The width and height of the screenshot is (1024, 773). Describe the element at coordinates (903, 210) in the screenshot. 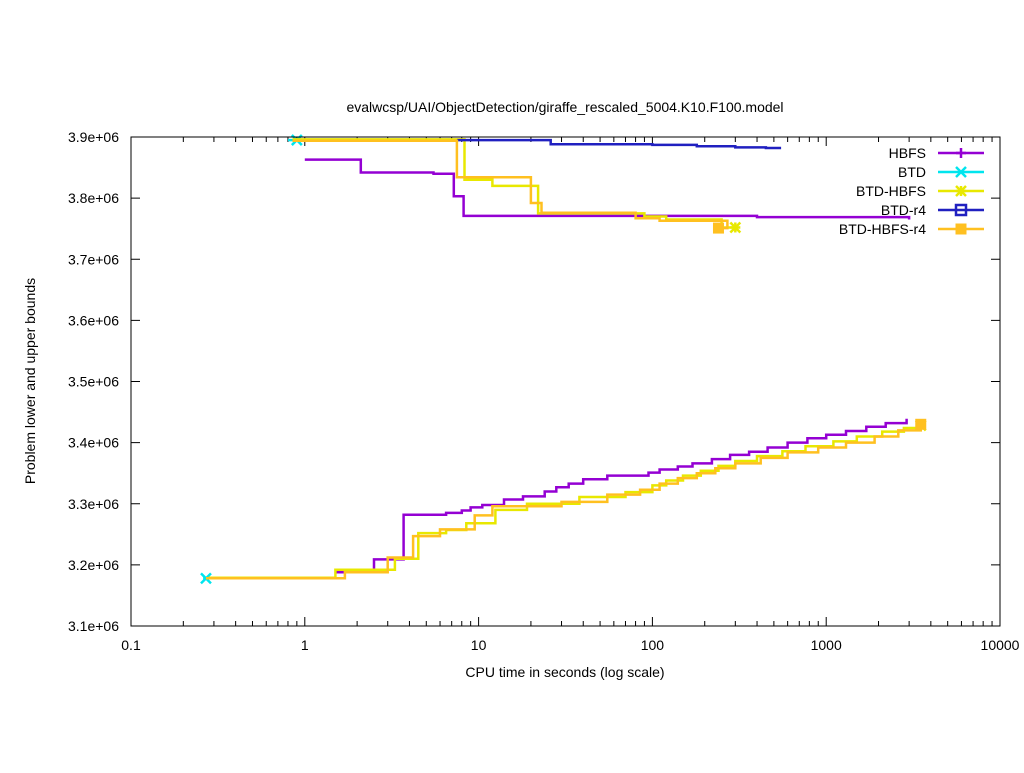

I see `legend-label: BTD-r4` at that location.